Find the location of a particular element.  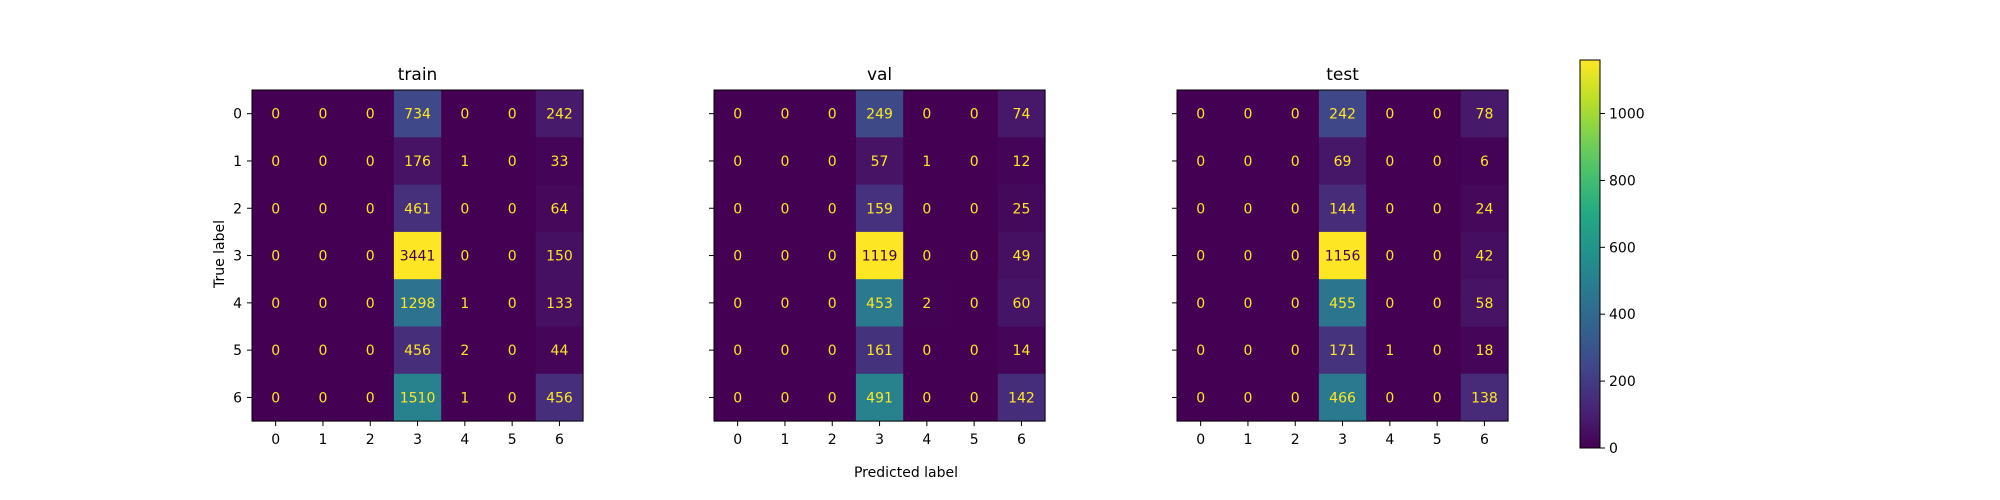

cell-value-label: 6 is located at coordinates (1484, 162).